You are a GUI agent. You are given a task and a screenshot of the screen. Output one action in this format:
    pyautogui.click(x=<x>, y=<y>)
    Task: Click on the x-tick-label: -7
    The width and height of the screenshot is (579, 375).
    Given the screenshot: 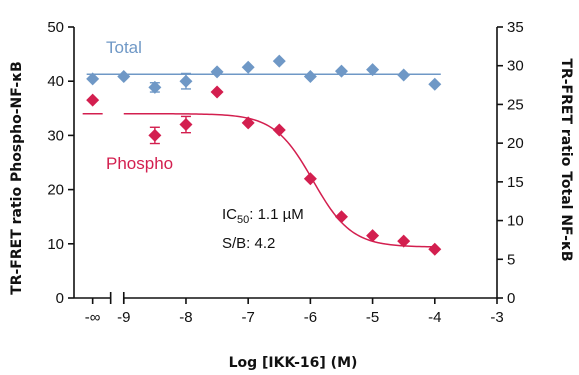 What is the action you would take?
    pyautogui.click(x=248, y=317)
    